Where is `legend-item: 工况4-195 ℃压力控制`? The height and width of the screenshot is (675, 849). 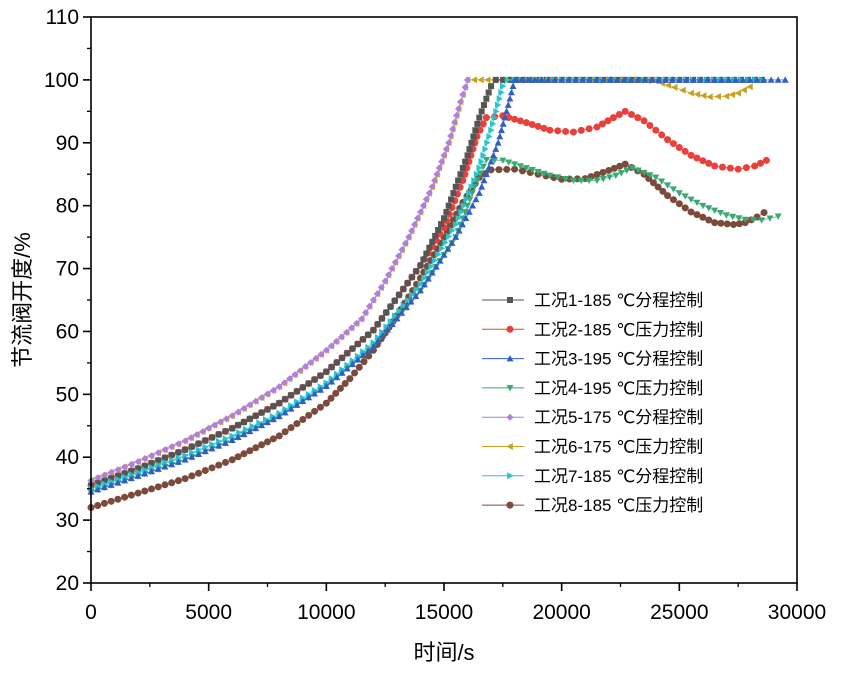
legend-item: 工况4-195 ℃压力控制 is located at coordinates (592, 388).